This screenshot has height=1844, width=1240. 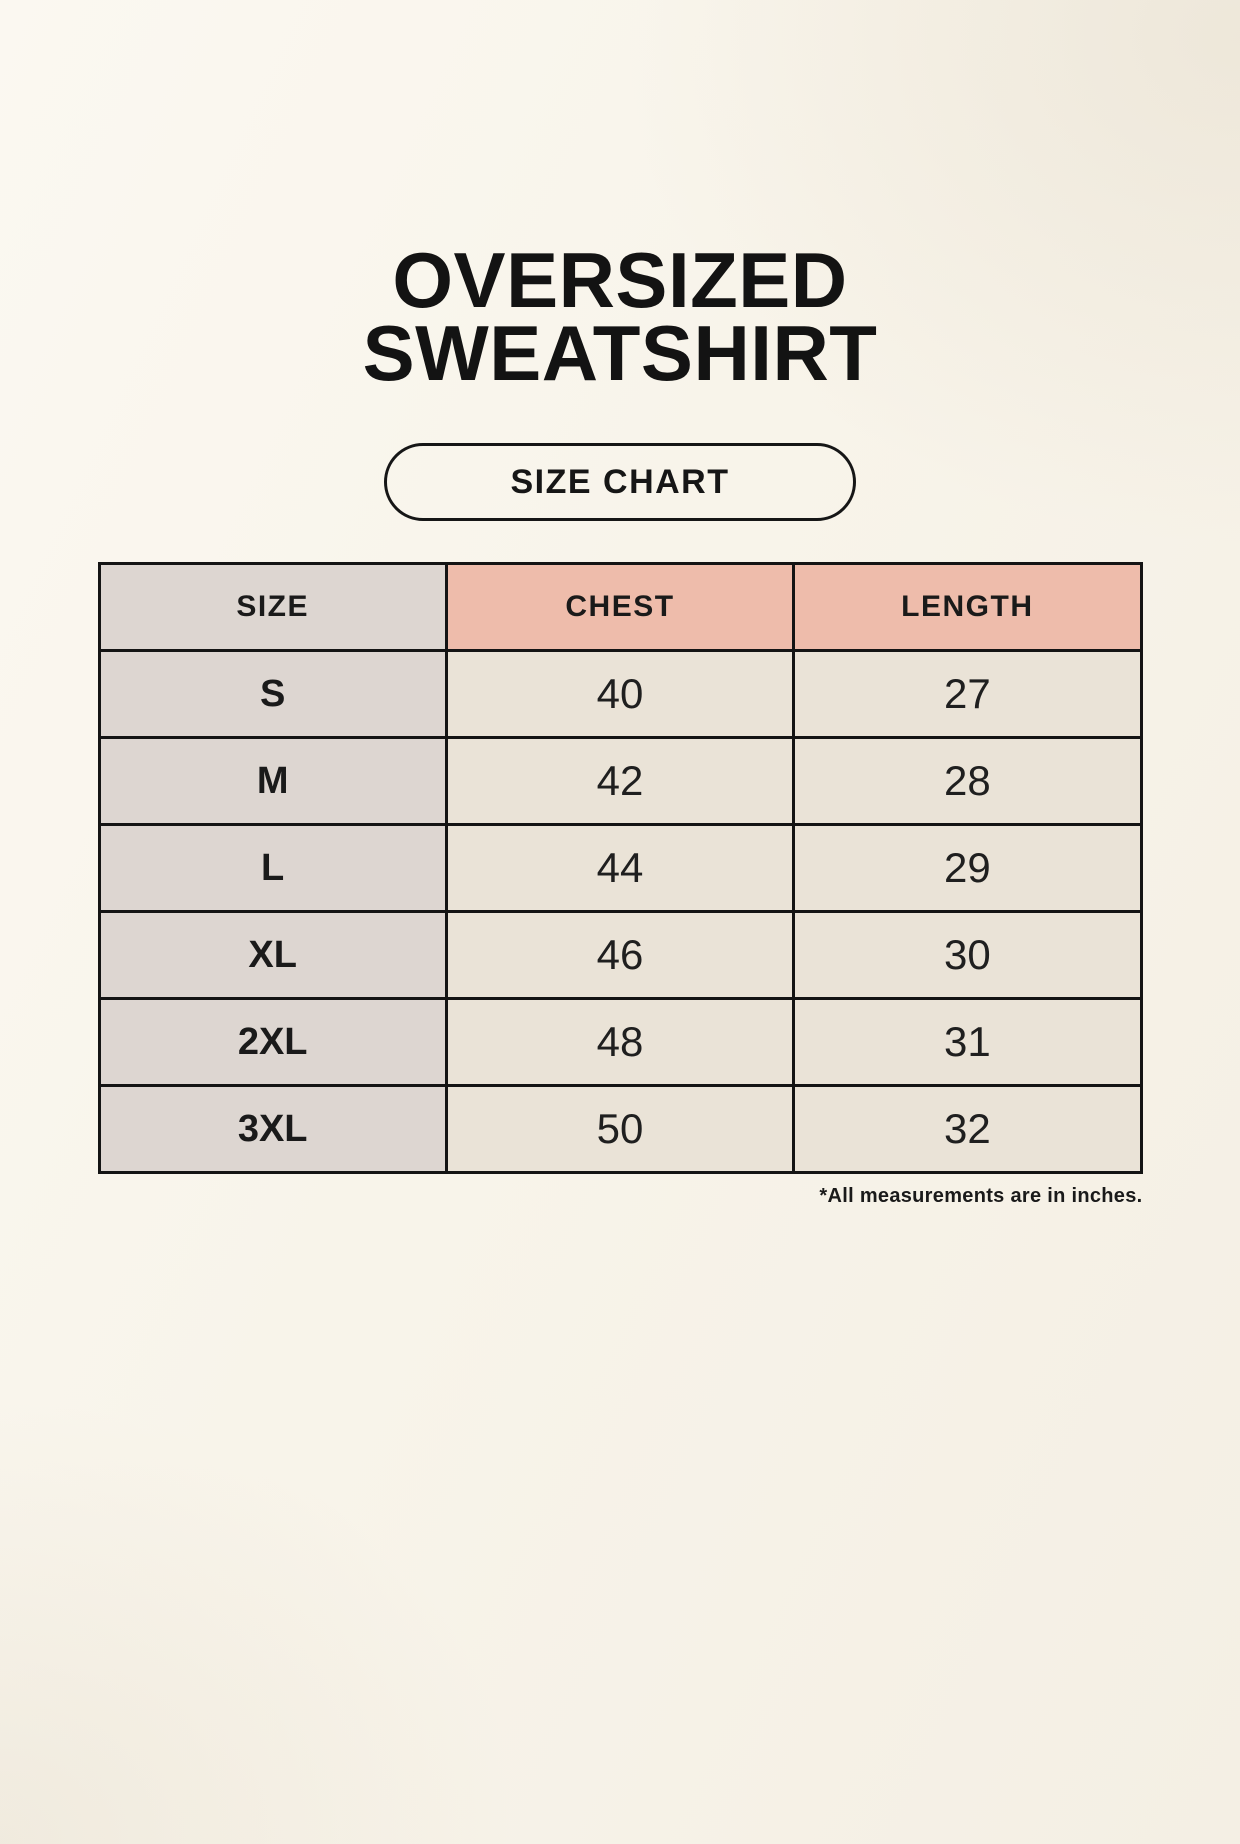 I want to click on length-value-cell: 29, so click(x=967, y=868).